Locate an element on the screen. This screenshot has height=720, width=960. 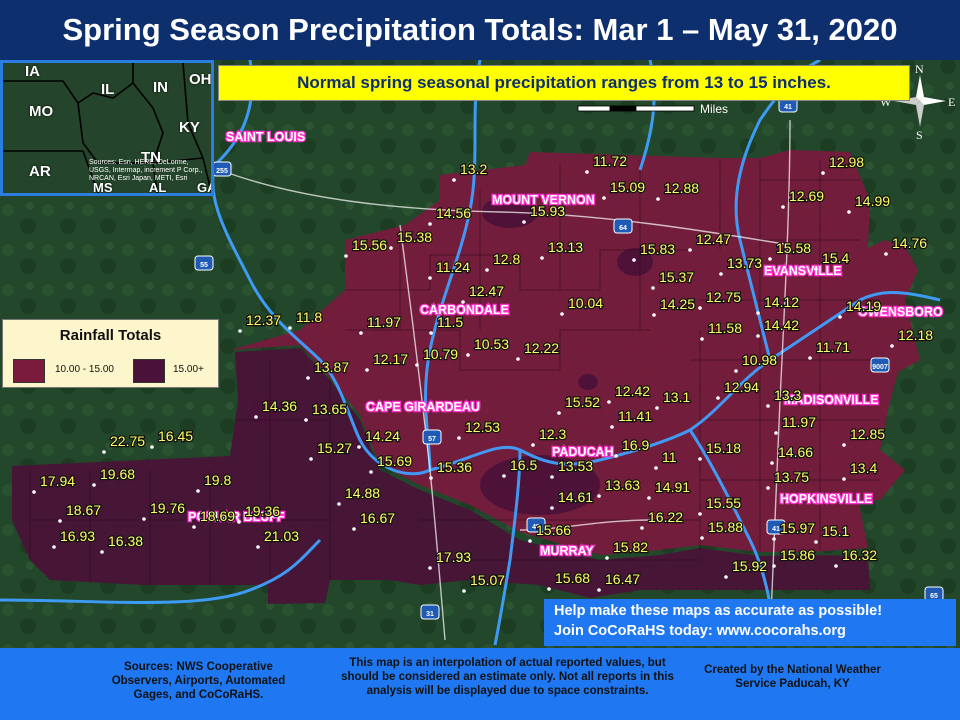
city-label: SAINT LOUIS is located at coordinates (265, 137).